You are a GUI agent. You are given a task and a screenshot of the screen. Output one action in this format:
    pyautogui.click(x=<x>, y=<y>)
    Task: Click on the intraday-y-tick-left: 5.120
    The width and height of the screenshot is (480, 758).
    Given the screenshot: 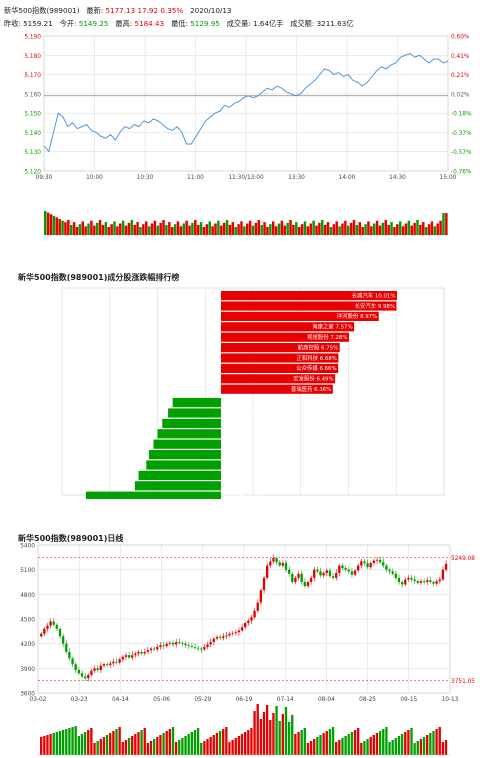 What is the action you would take?
    pyautogui.click(x=32, y=173)
    